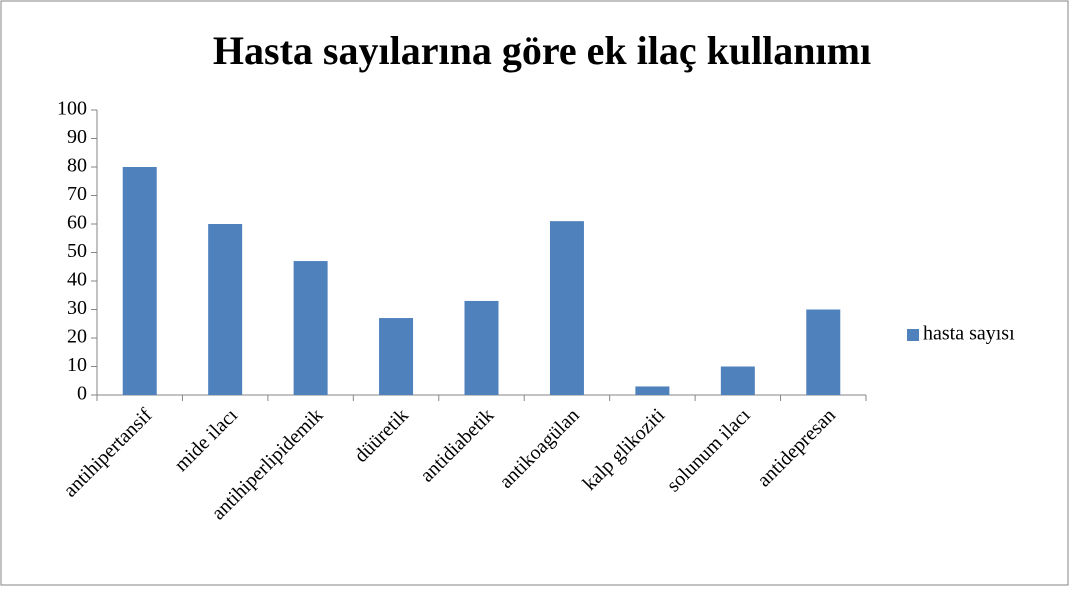  What do you see at coordinates (77, 365) in the screenshot?
I see `y-tick-label: 10` at bounding box center [77, 365].